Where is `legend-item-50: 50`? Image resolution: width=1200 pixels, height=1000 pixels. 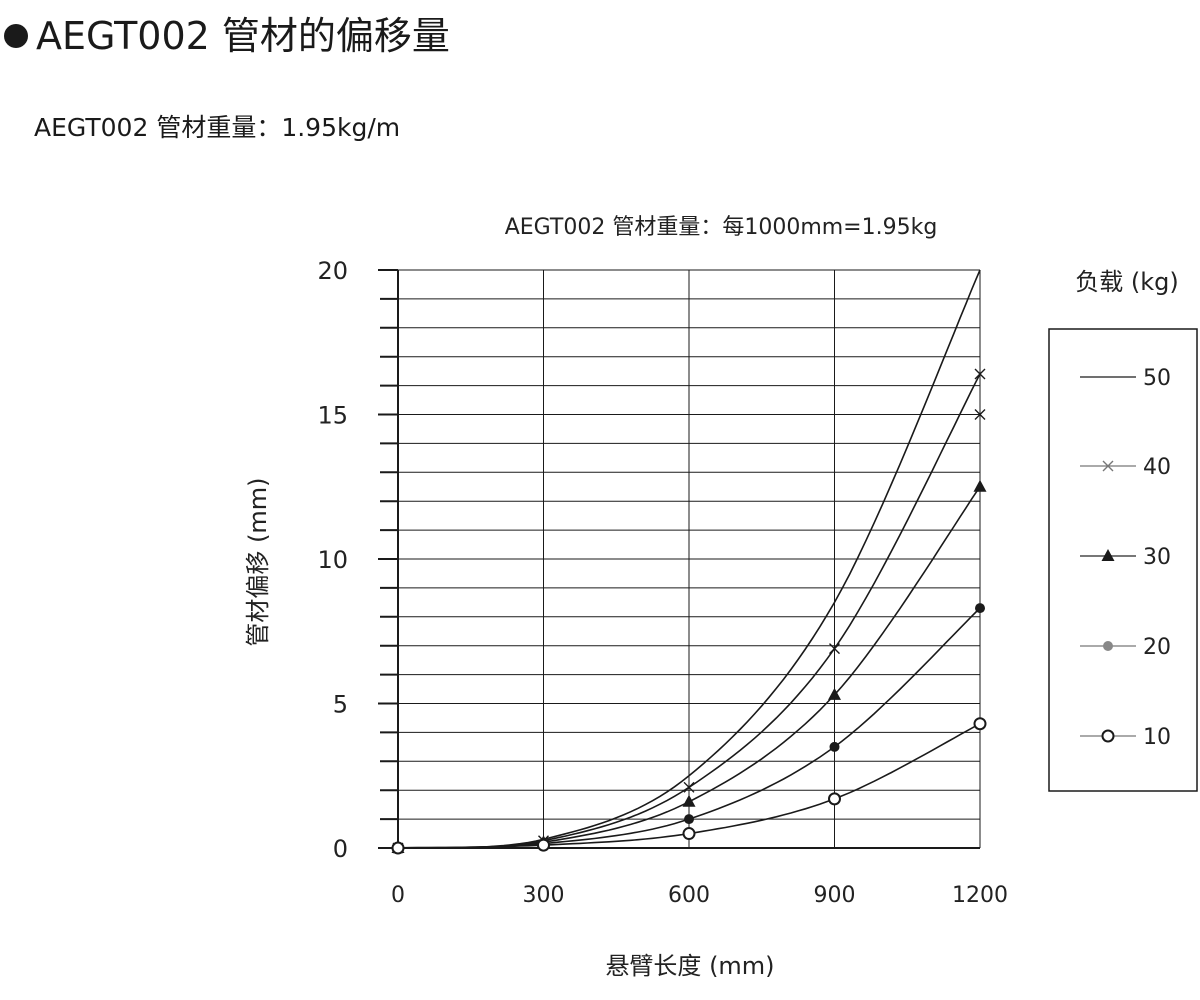
legend-item-50: 50 is located at coordinates (1125, 378).